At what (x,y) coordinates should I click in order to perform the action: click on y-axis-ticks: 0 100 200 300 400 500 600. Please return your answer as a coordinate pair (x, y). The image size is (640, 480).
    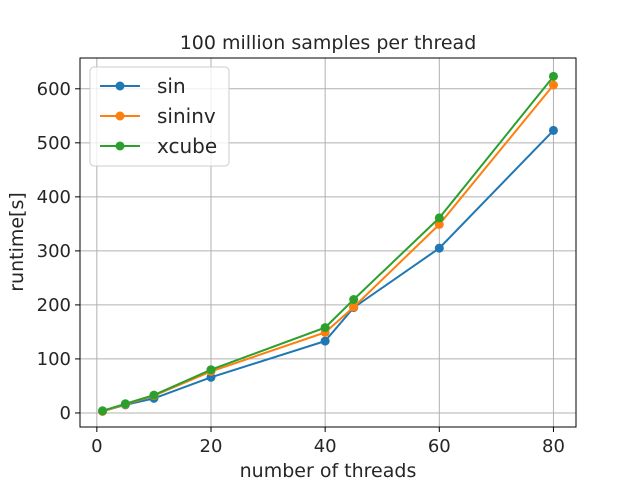
    Looking at the image, I should click on (58, 251).